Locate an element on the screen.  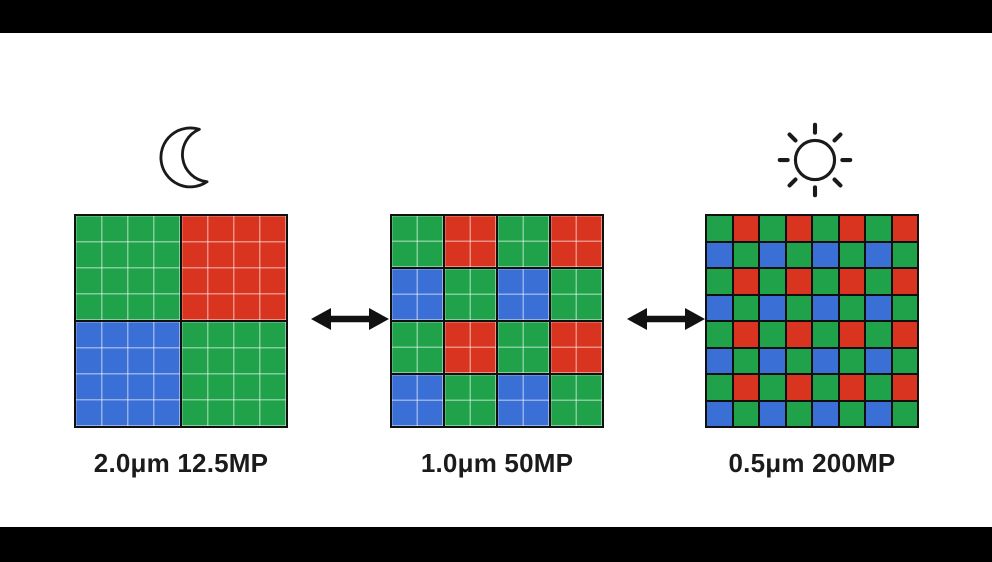
sun-icon-svg is located at coordinates (815, 160).